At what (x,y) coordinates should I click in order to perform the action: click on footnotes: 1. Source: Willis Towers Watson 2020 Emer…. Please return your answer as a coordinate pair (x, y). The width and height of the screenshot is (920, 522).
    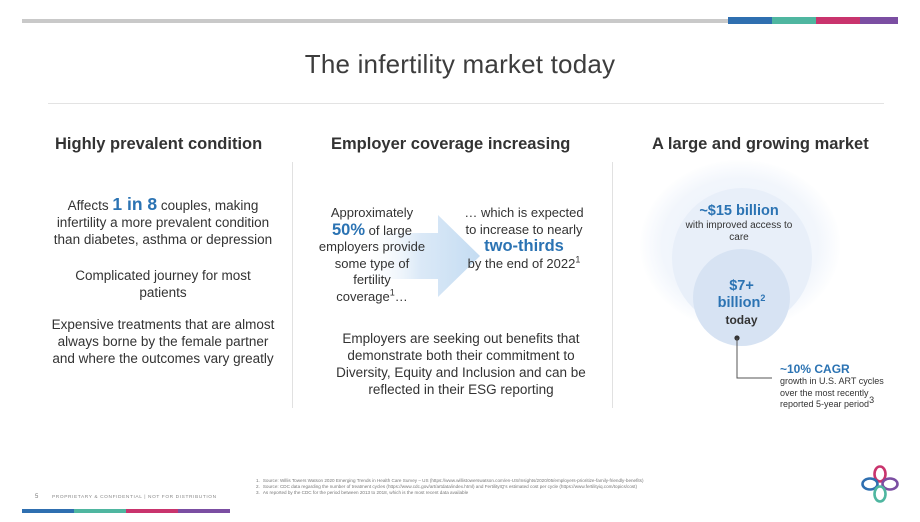
    Looking at the image, I should click on (506, 487).